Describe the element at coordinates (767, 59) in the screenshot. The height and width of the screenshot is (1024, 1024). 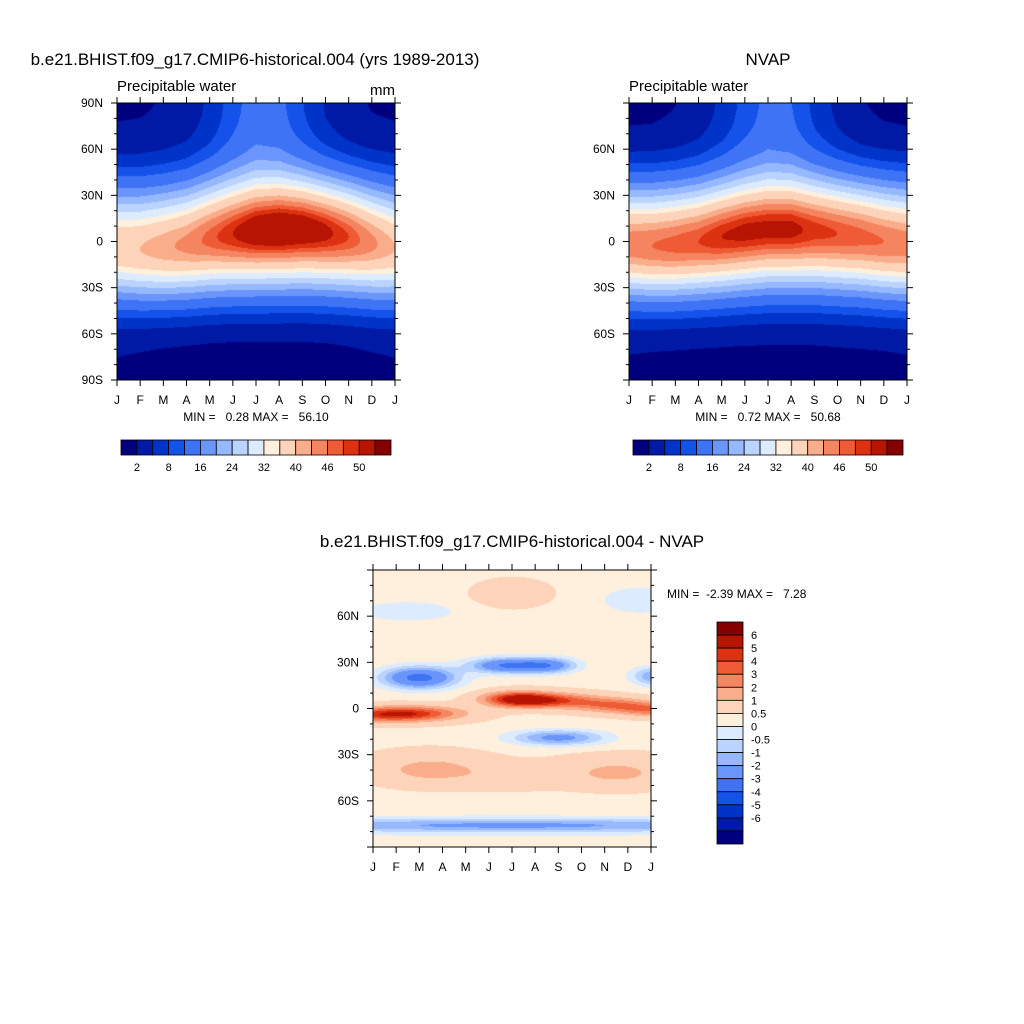
I see `panel2-title: NVAP` at that location.